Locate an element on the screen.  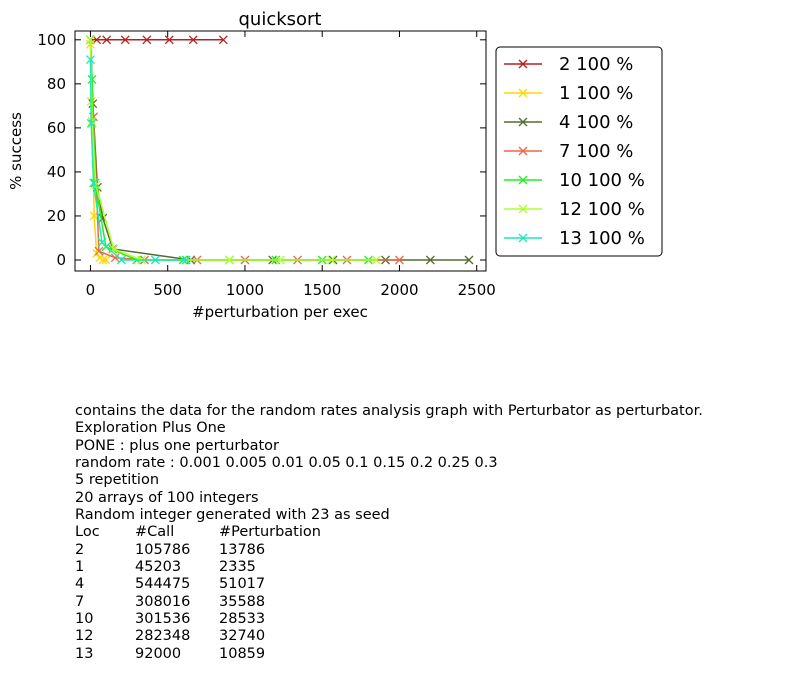
table-cell: 13 is located at coordinates (84, 653).